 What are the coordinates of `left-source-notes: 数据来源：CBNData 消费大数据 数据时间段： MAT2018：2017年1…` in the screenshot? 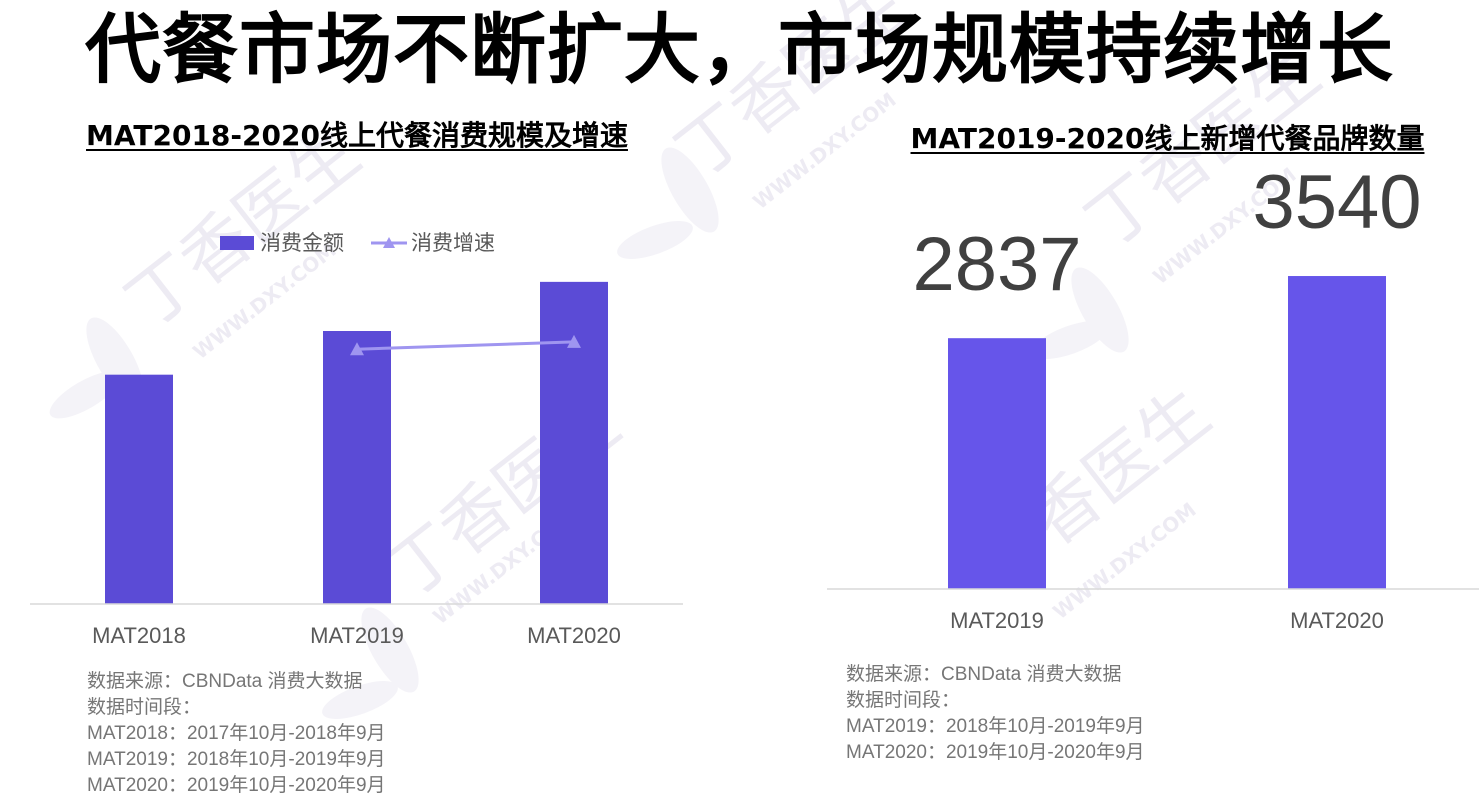 It's located at (236, 734).